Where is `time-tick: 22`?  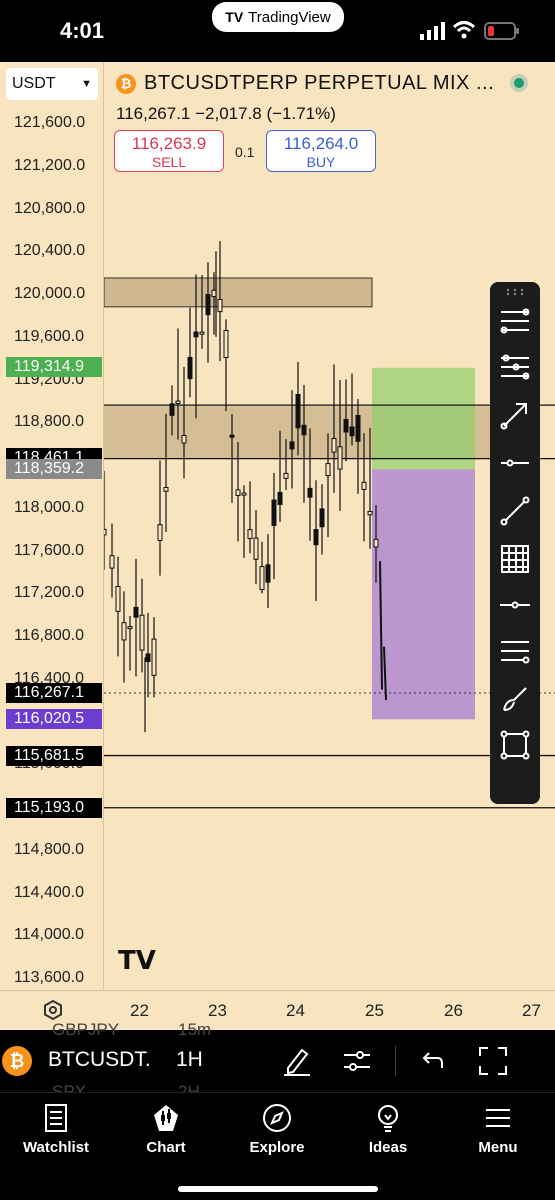
time-tick: 22 is located at coordinates (139, 1010).